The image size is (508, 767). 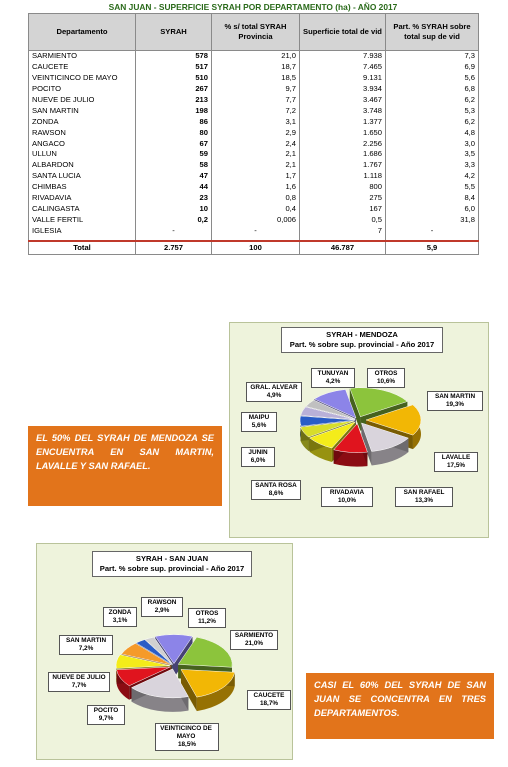 I want to click on table-row: SAN MARTIN 198 7,2 3.748 5,3, so click(x=253, y=111).